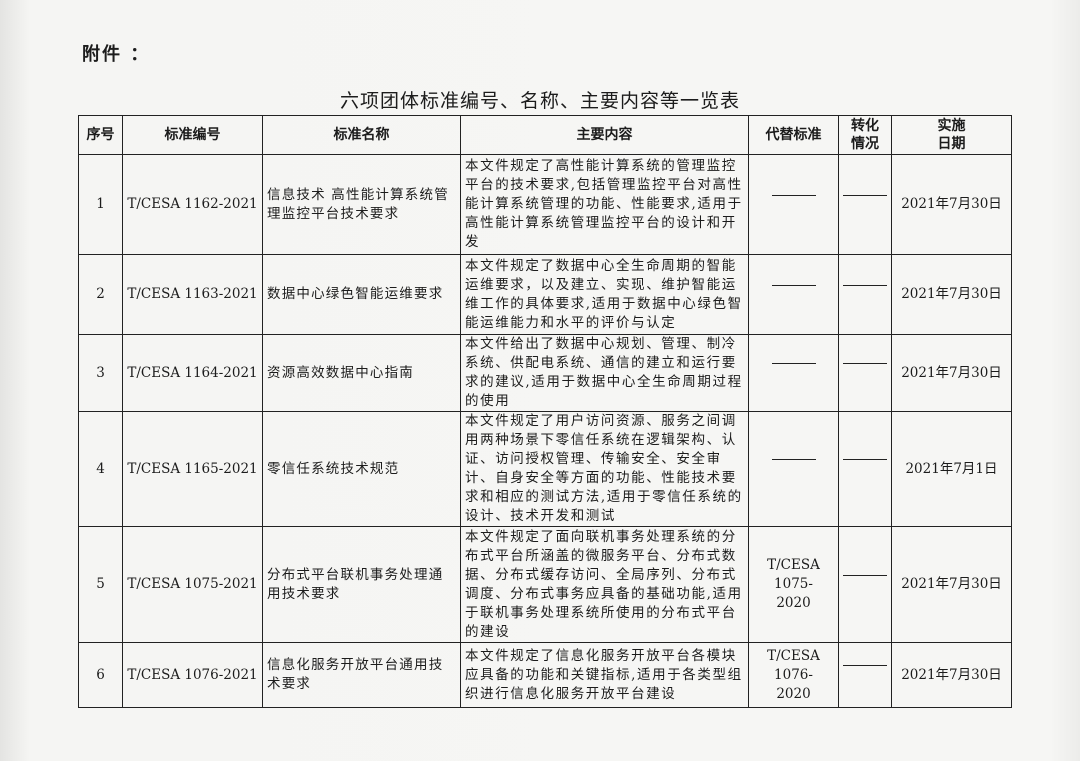 The image size is (1080, 761). Describe the element at coordinates (361, 469) in the screenshot. I see `row-name: 零信任系统技术规范` at that location.